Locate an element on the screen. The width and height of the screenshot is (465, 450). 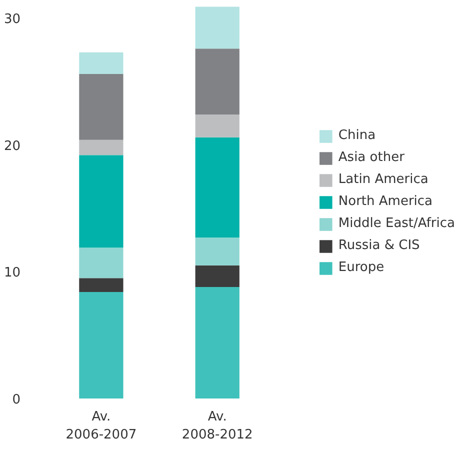
legend-label: Latin America is located at coordinates (383, 179).